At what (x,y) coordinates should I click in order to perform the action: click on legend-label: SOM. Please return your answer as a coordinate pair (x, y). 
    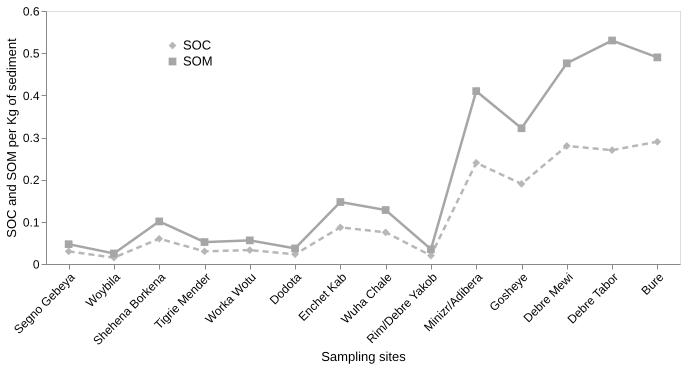
    Looking at the image, I should click on (198, 61).